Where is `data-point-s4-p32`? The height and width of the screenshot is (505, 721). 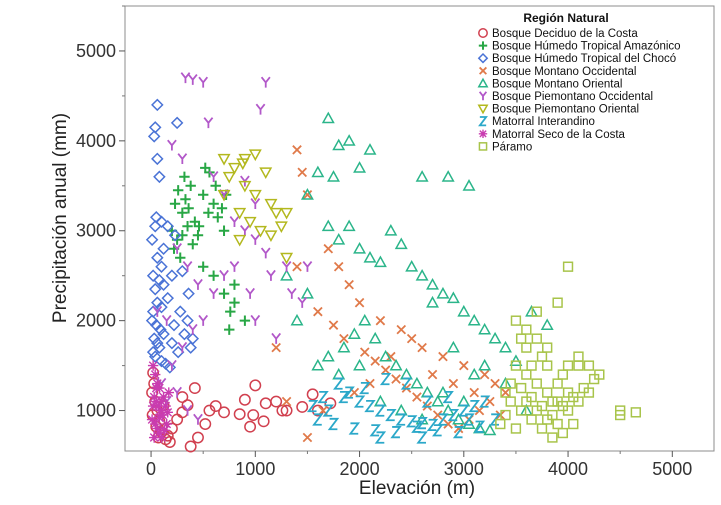 data-point-s4-p32 is located at coordinates (318, 364).